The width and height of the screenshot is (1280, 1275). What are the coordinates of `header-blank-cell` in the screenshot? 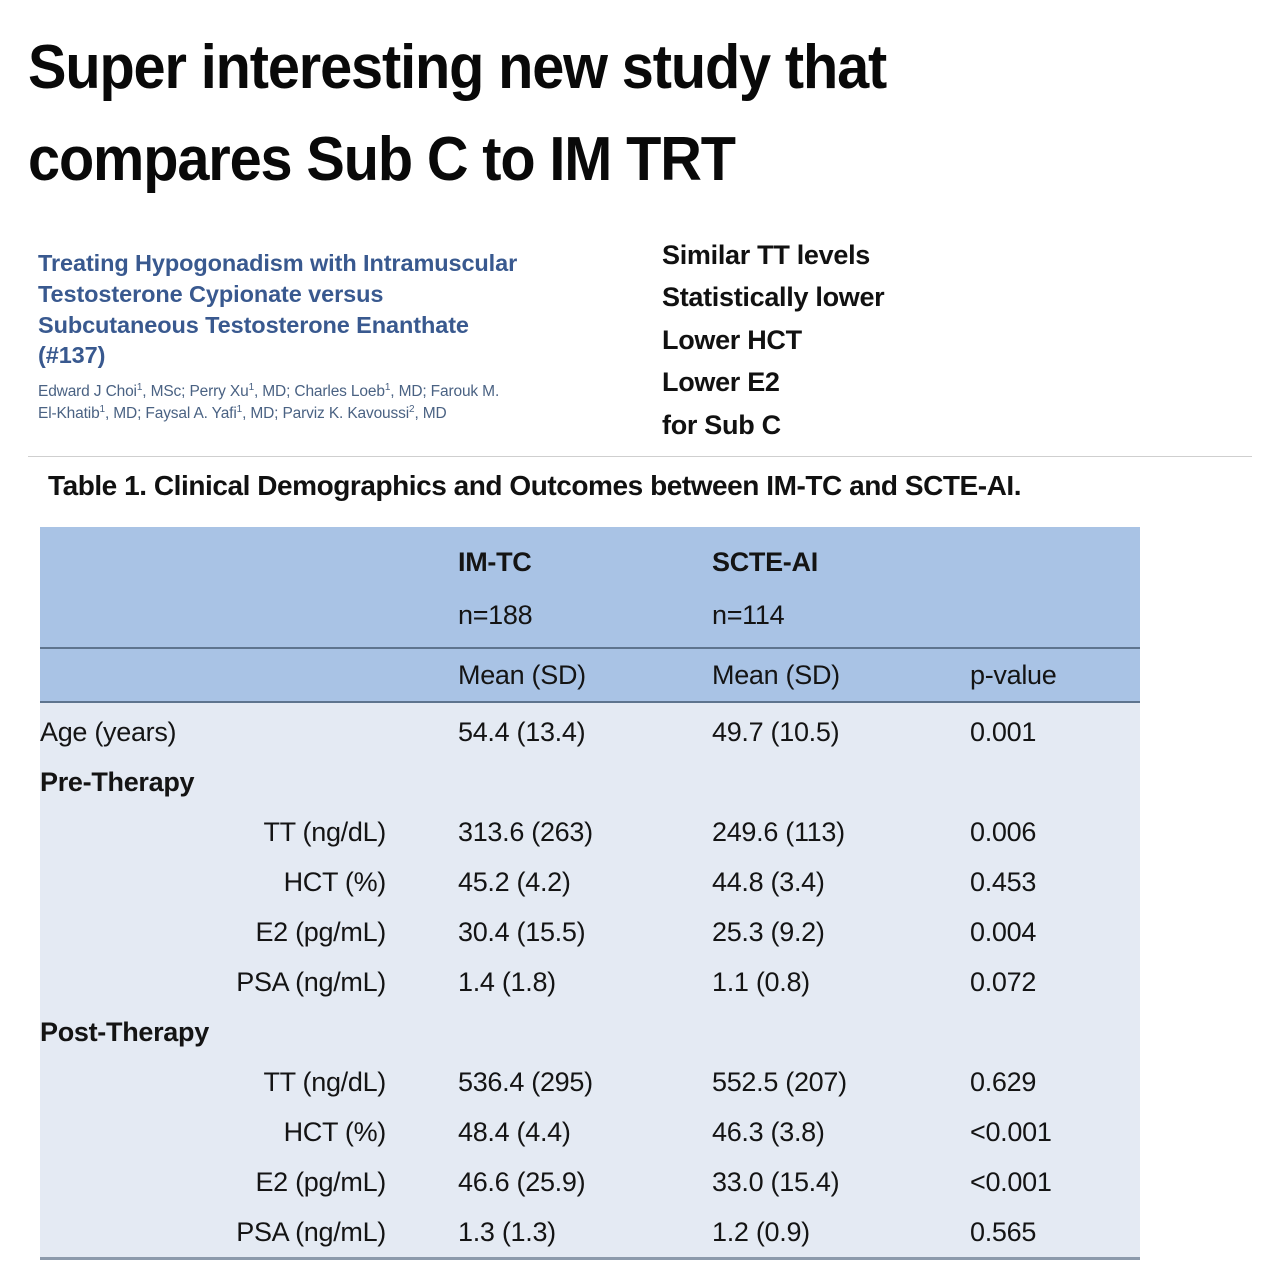 It's located at (249, 558).